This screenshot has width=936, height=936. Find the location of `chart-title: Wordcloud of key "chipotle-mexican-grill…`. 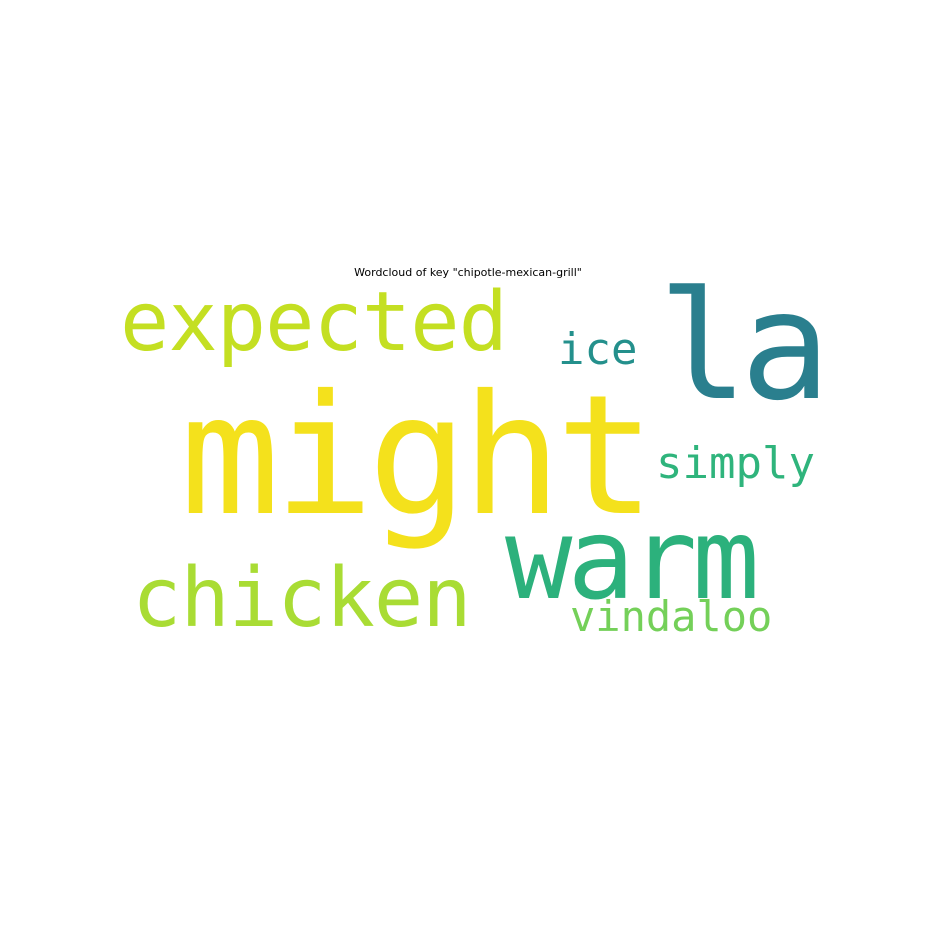

chart-title: Wordcloud of key "chipotle-mexican-grill… is located at coordinates (468, 272).